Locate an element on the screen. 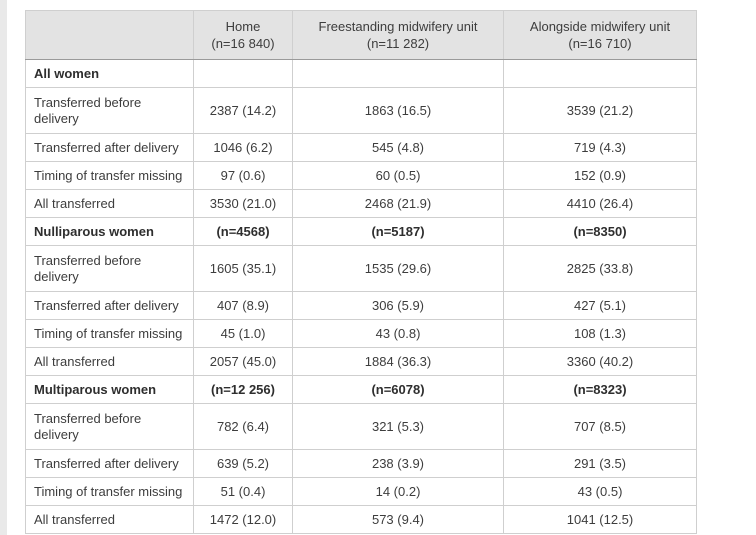 The width and height of the screenshot is (756, 535). cell-value: 238 (3.9) is located at coordinates (398, 463).